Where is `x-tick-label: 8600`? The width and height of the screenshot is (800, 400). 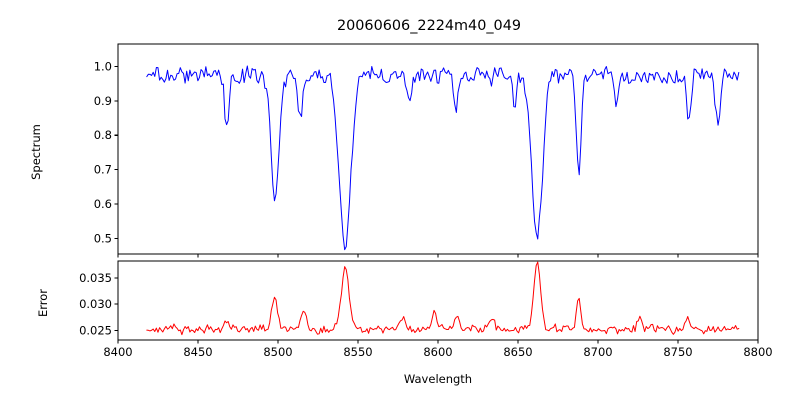 x-tick-label: 8600 is located at coordinates (437, 352).